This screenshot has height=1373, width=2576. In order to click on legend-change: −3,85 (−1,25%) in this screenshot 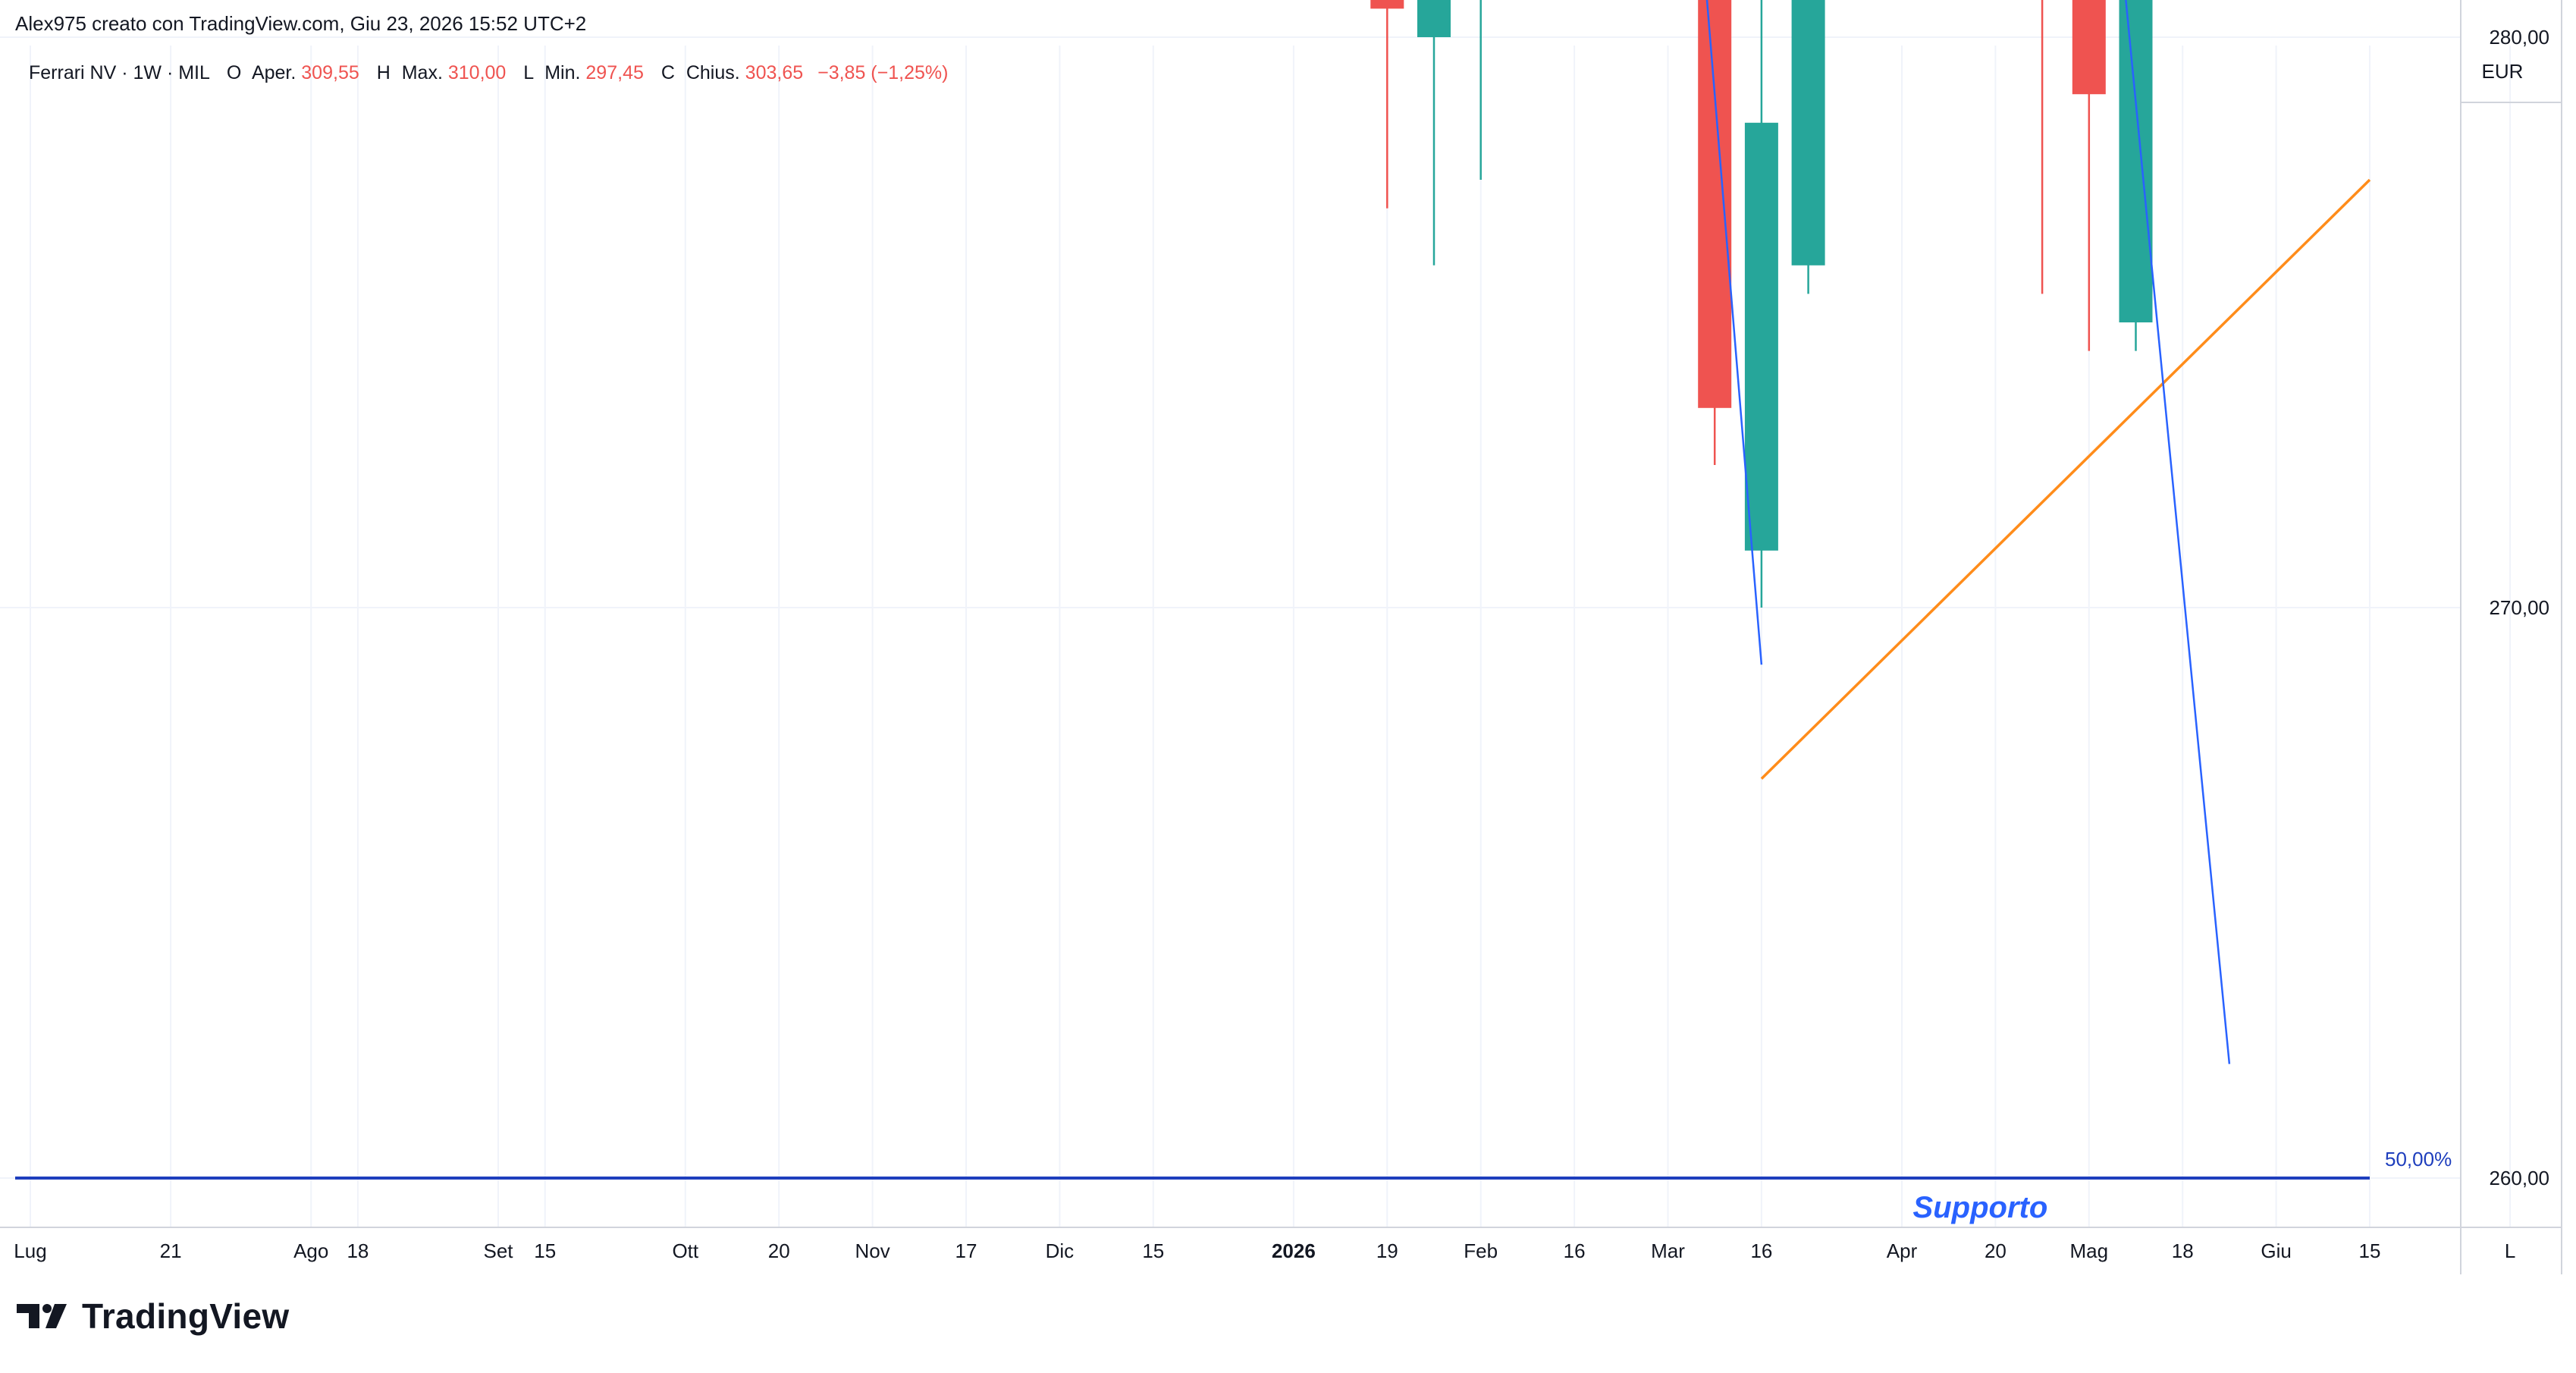, I will do `click(882, 72)`.